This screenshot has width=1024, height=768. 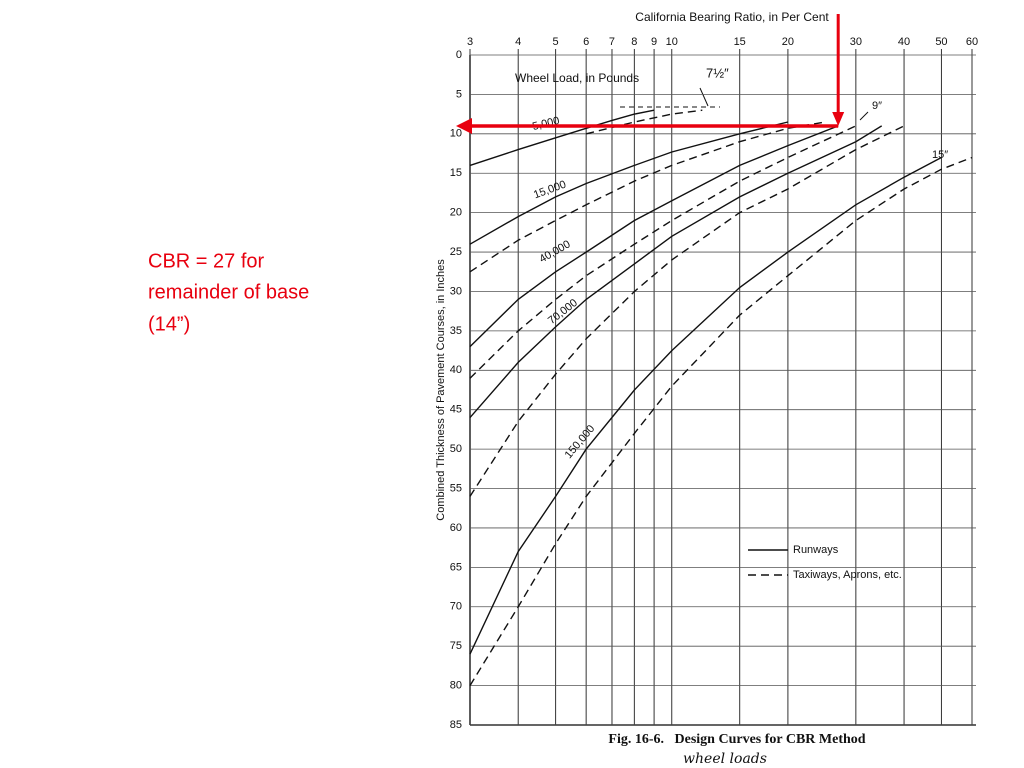 I want to click on y-tick-label: 45, so click(x=456, y=410).